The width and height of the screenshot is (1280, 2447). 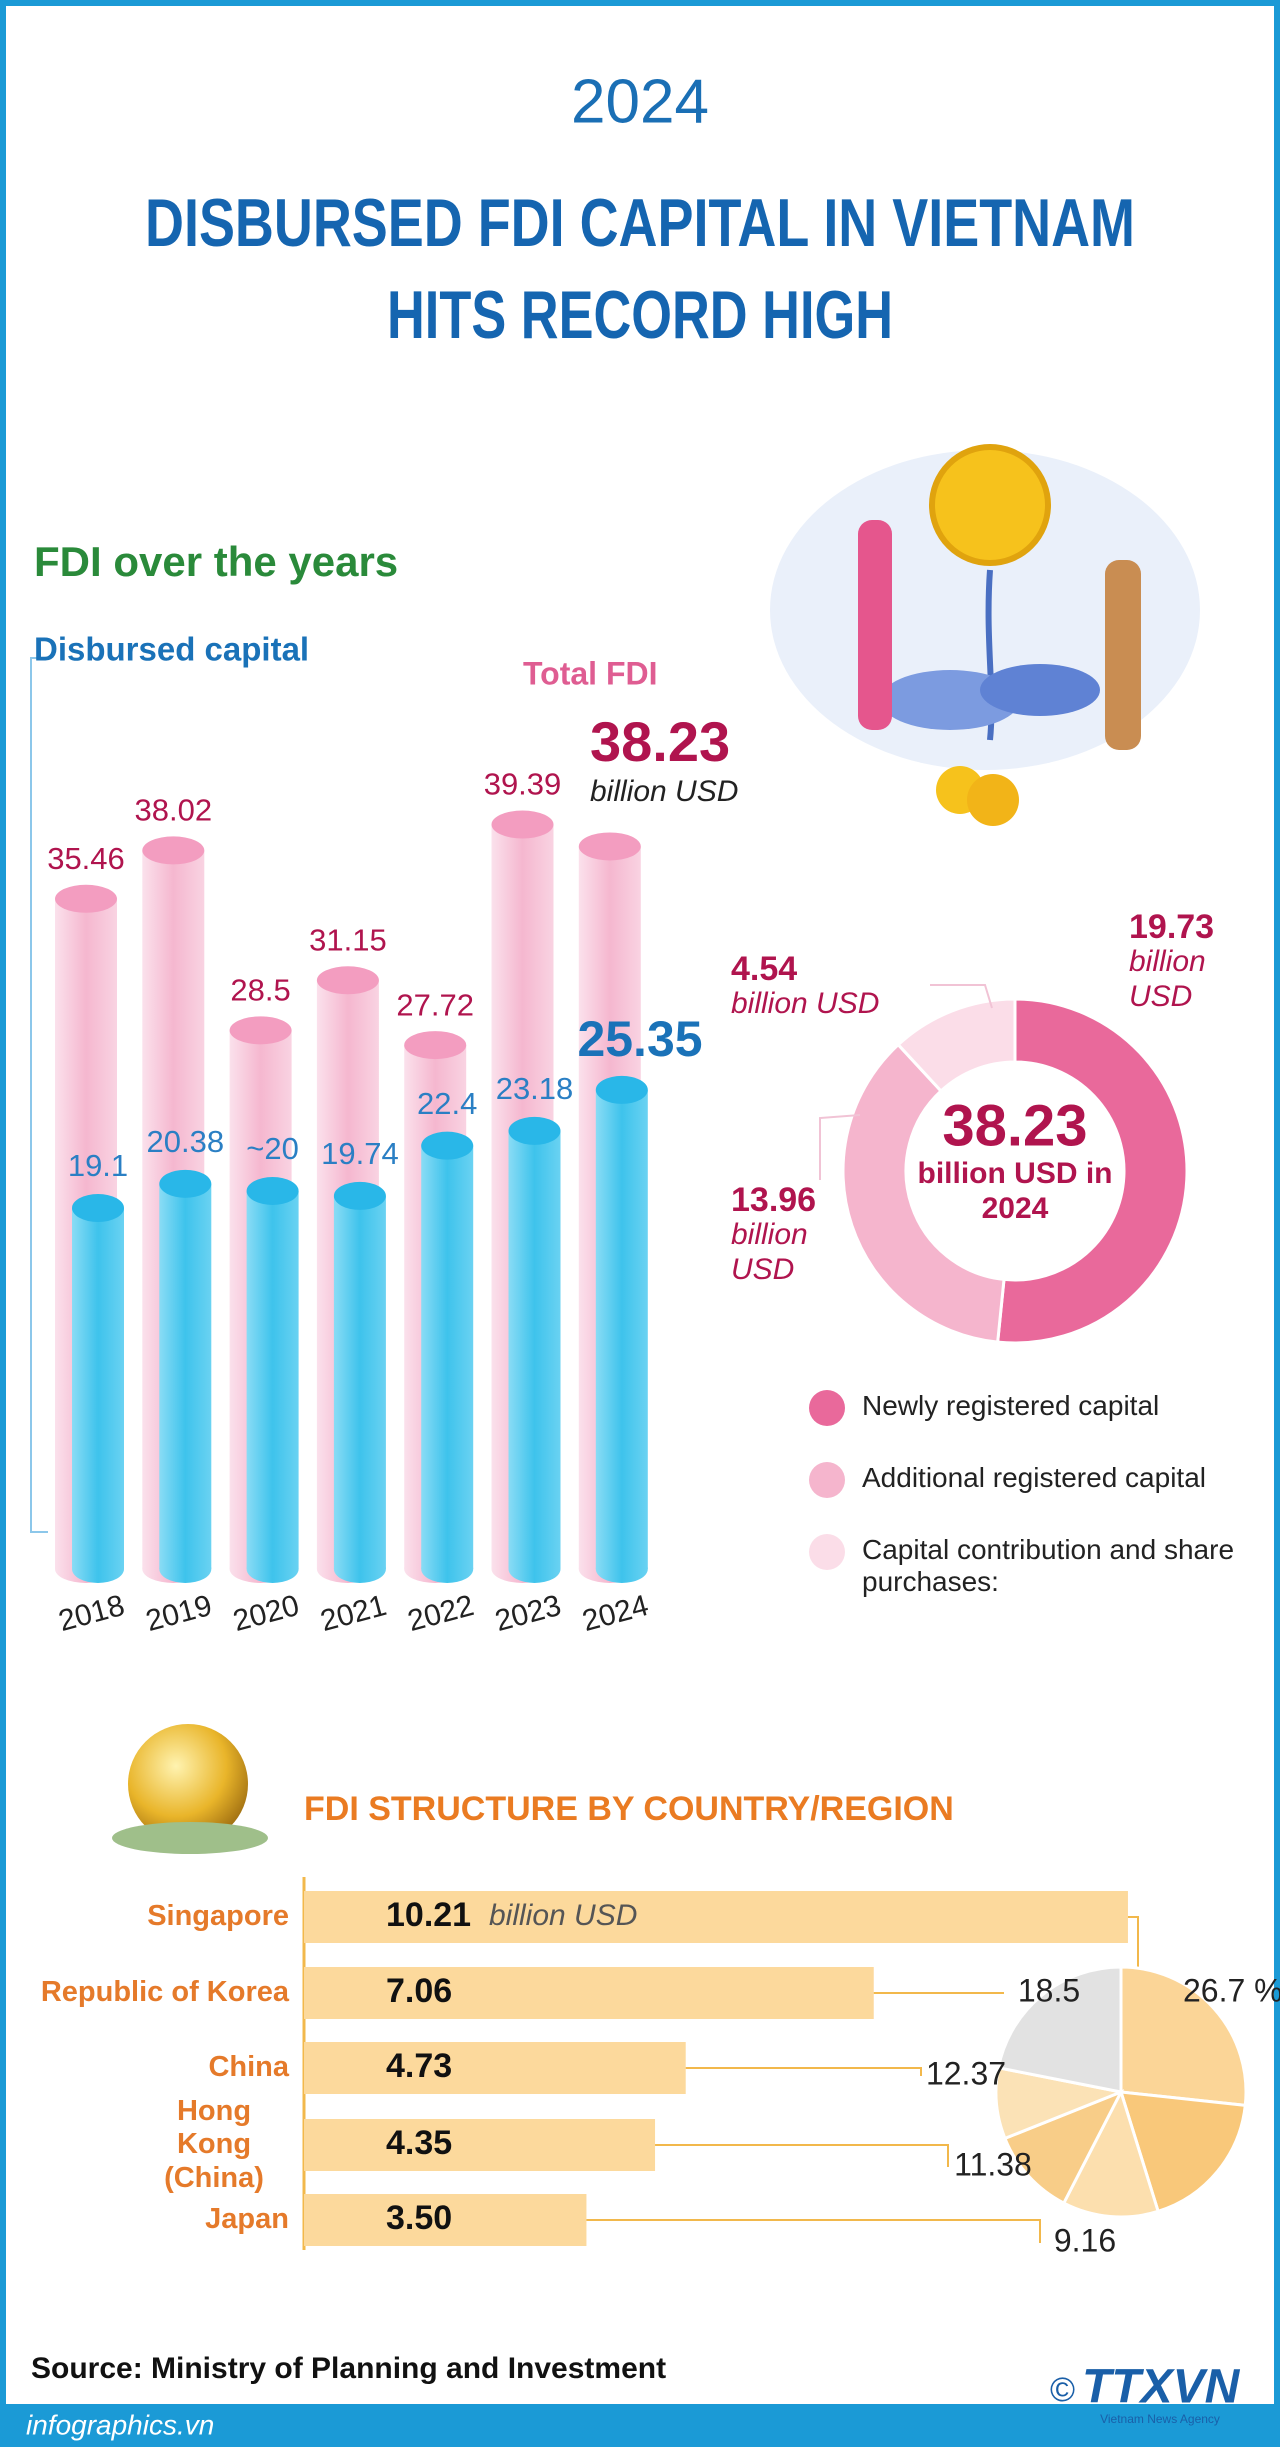 I want to click on x-tick-label: 2018, so click(x=91, y=1613).